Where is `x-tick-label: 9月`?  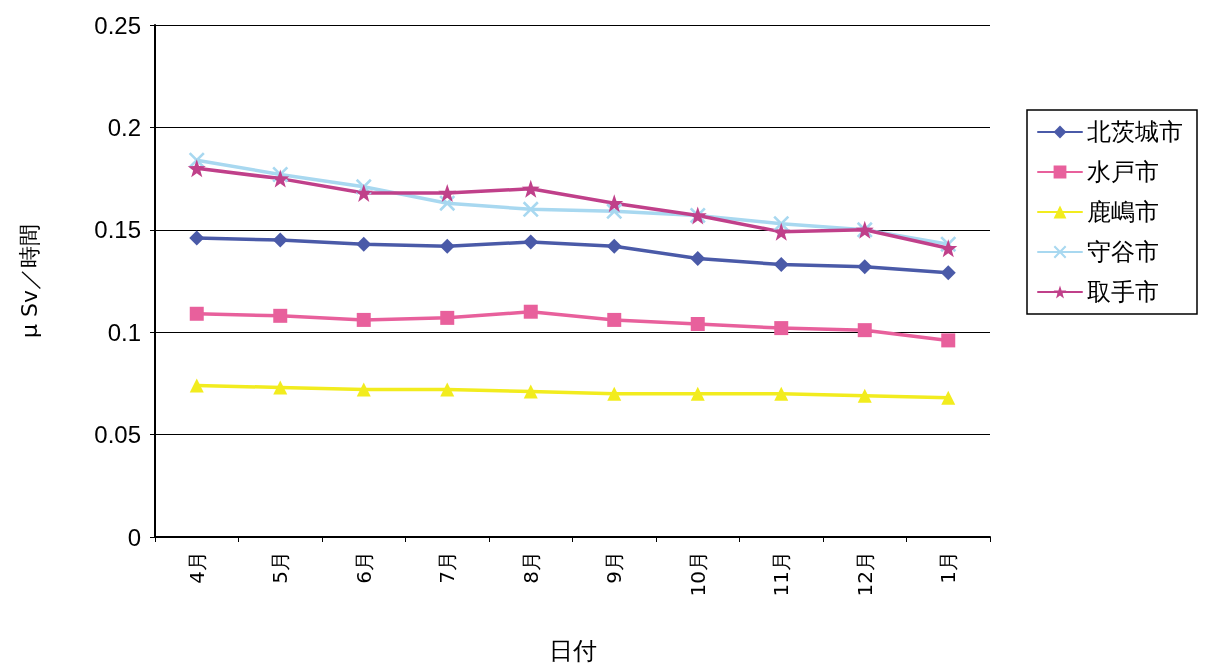 x-tick-label: 9月 is located at coordinates (614, 567).